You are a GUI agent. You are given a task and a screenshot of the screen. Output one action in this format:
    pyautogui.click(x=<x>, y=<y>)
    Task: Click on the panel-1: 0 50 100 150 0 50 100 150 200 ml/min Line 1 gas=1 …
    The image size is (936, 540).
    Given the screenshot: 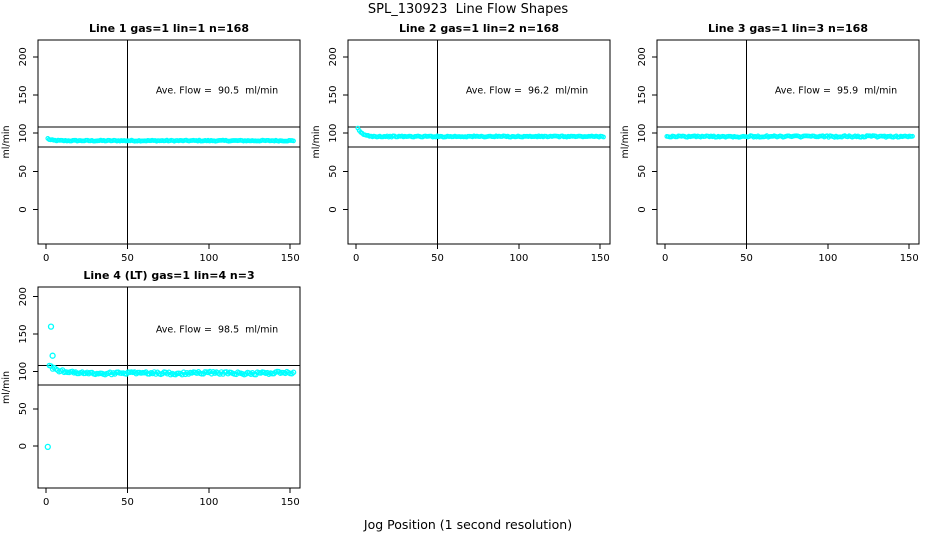 What is the action you would take?
    pyautogui.click(x=151, y=143)
    